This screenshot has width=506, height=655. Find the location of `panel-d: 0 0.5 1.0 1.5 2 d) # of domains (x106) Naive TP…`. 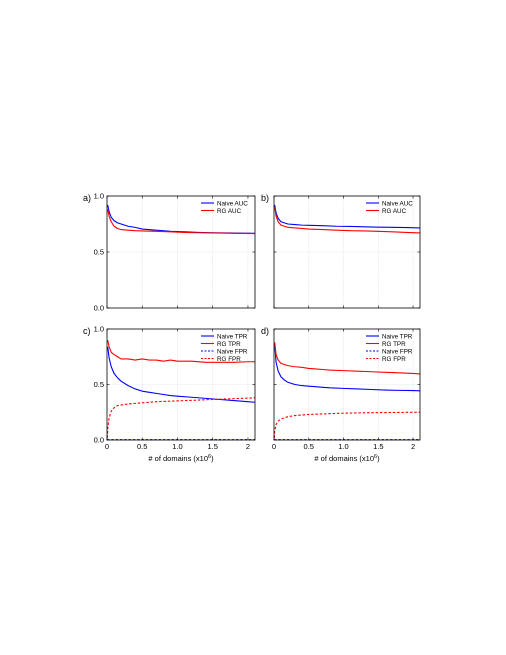

panel-d: 0 0.5 1.0 1.5 2 d) # of domains (x106) Naive TP… is located at coordinates (341, 394).